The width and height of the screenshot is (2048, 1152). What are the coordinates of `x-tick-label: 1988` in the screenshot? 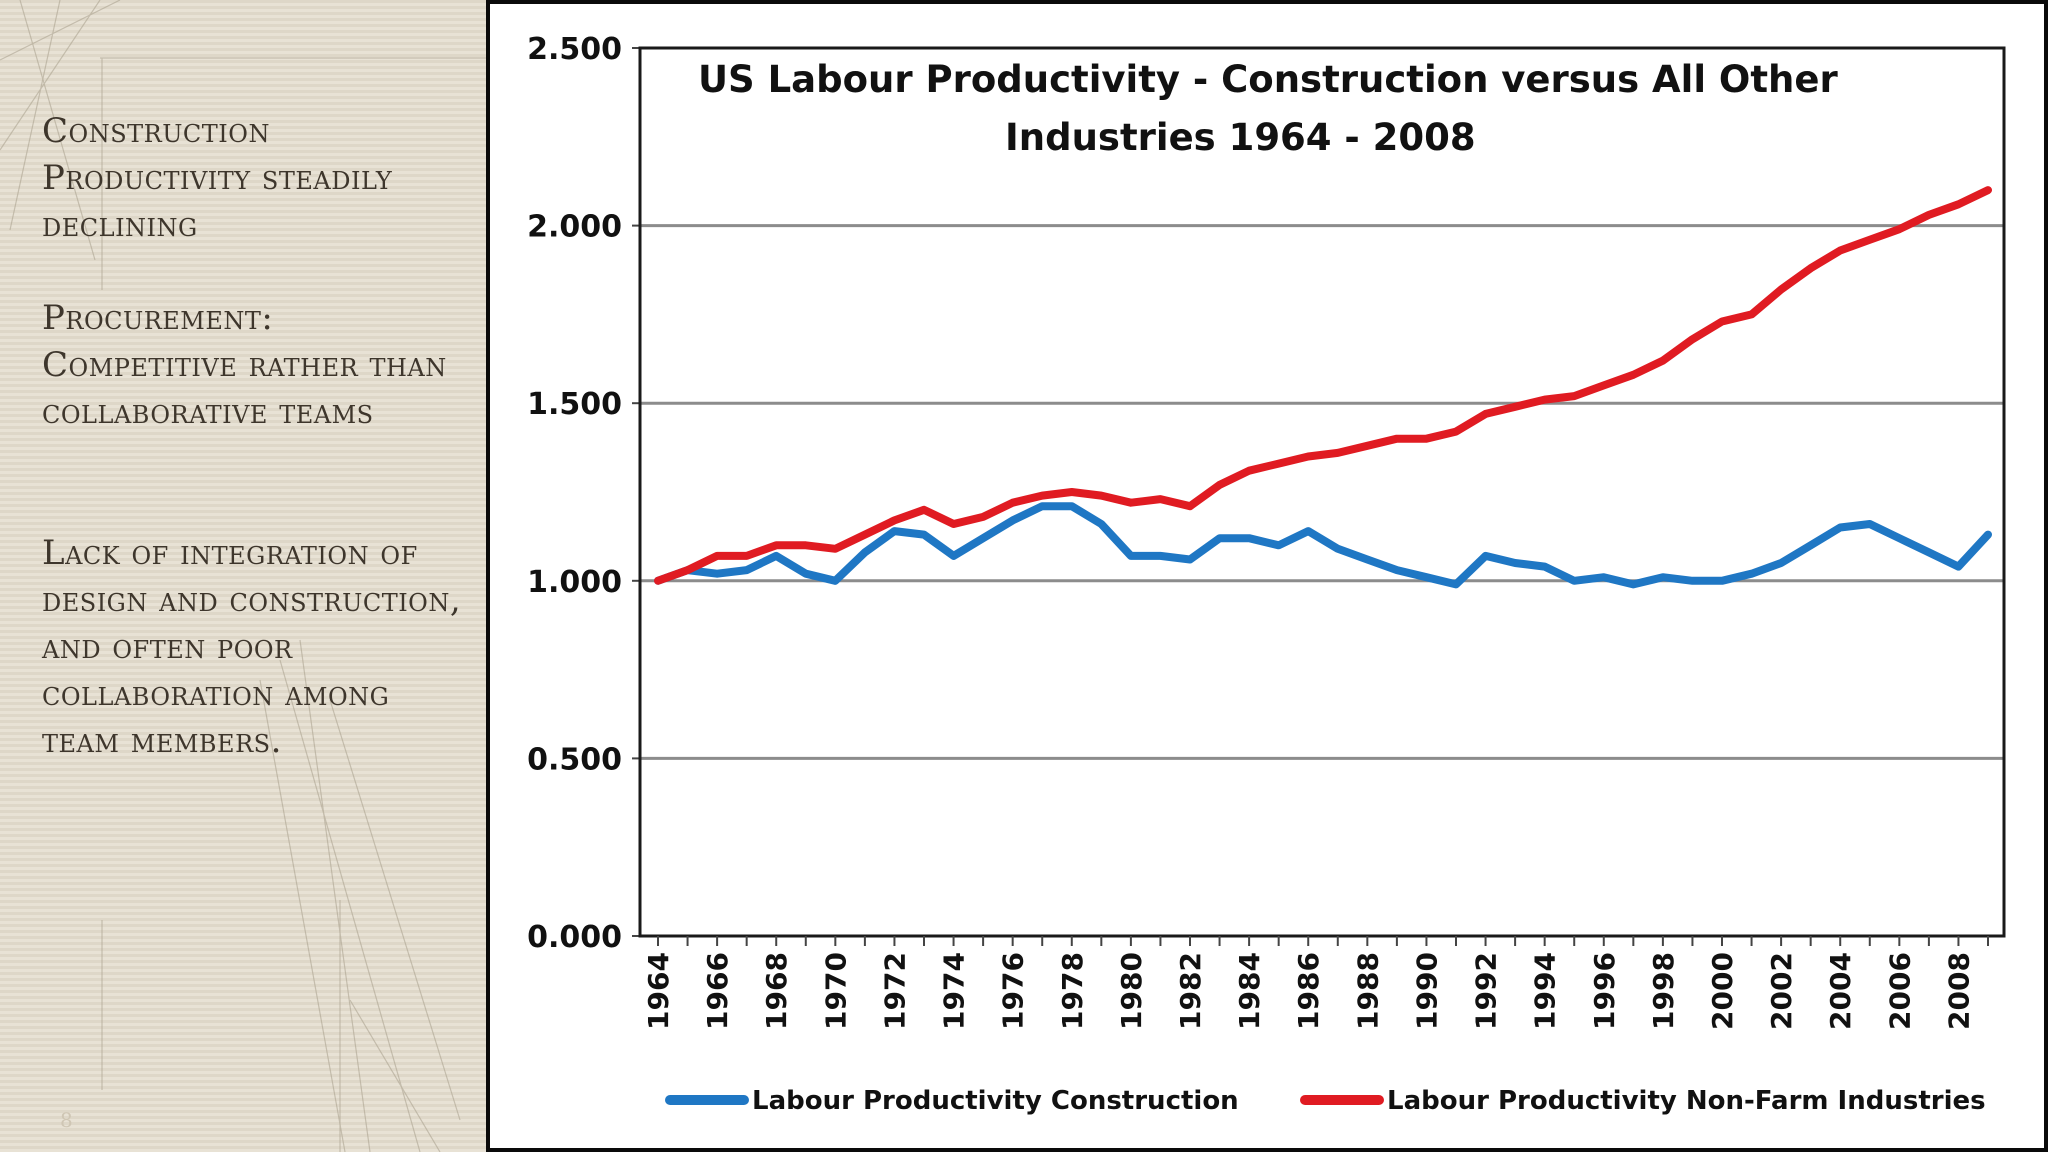 It's located at (1367, 991).